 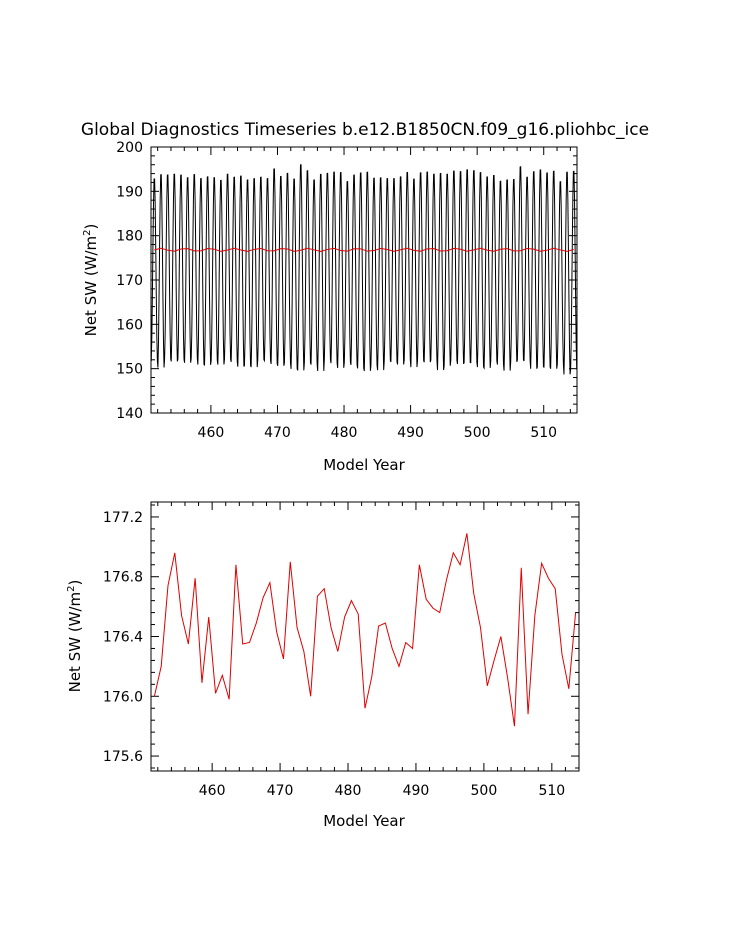 What do you see at coordinates (75, 636) in the screenshot?
I see `bottom-y-axis-label: Net SW (W/m2)` at bounding box center [75, 636].